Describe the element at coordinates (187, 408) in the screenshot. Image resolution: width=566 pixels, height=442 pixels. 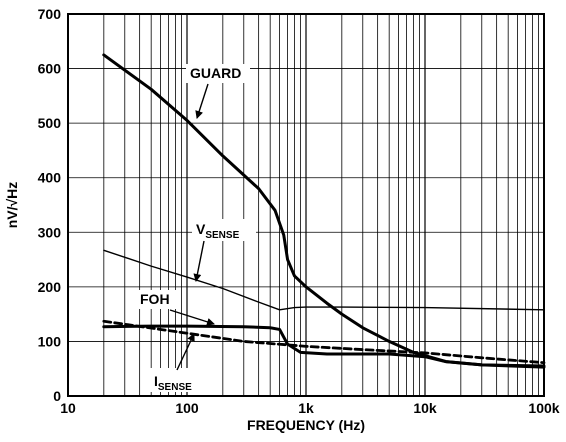
I see `x-tick-label: 100` at that location.